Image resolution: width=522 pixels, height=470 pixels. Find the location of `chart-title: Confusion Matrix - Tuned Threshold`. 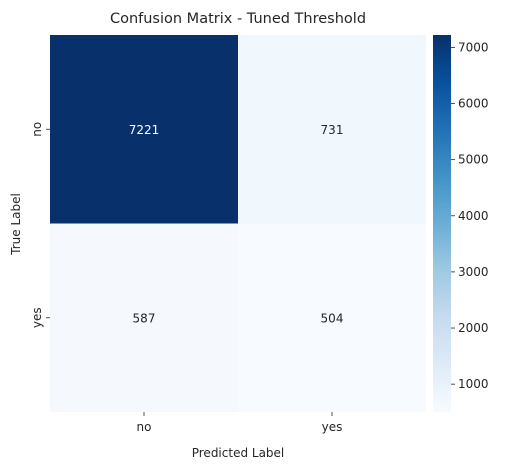

chart-title: Confusion Matrix - Tuned Threshold is located at coordinates (238, 19).